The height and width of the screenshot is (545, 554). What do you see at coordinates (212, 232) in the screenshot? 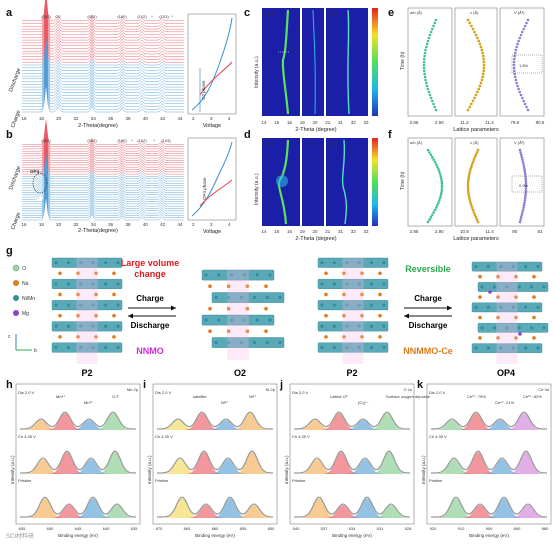
I see `side-x-label: Voltage` at bounding box center [212, 232].